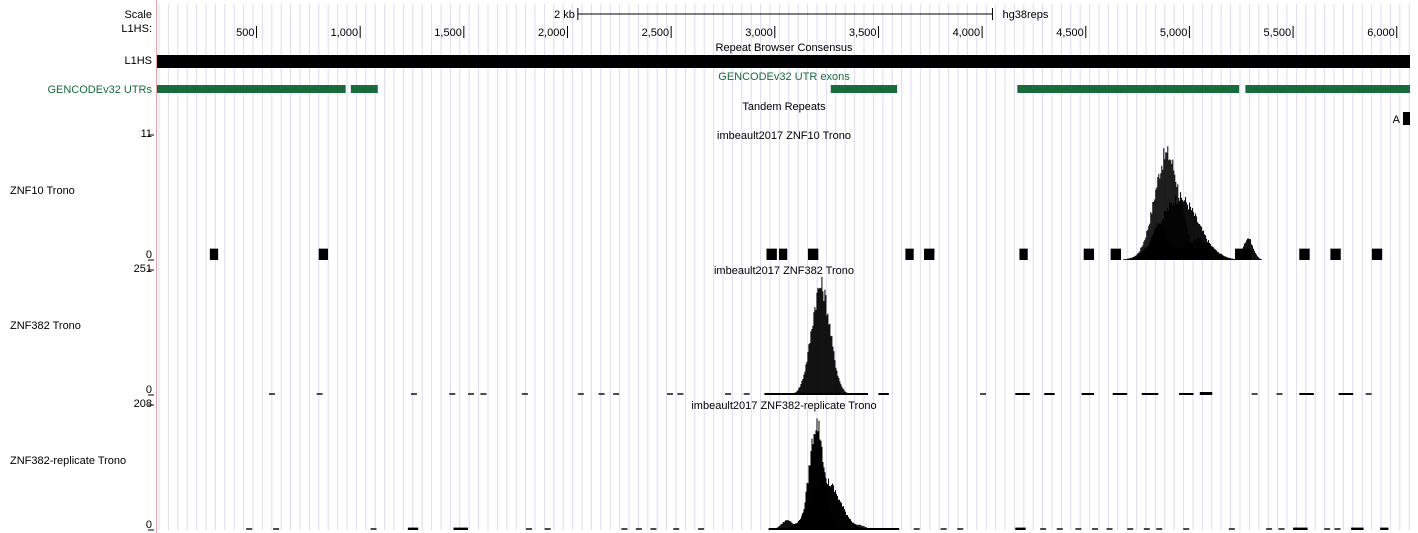 The width and height of the screenshot is (1418, 533). What do you see at coordinates (863, 33) in the screenshot?
I see `ruler-tick-label: 3,500` at bounding box center [863, 33].